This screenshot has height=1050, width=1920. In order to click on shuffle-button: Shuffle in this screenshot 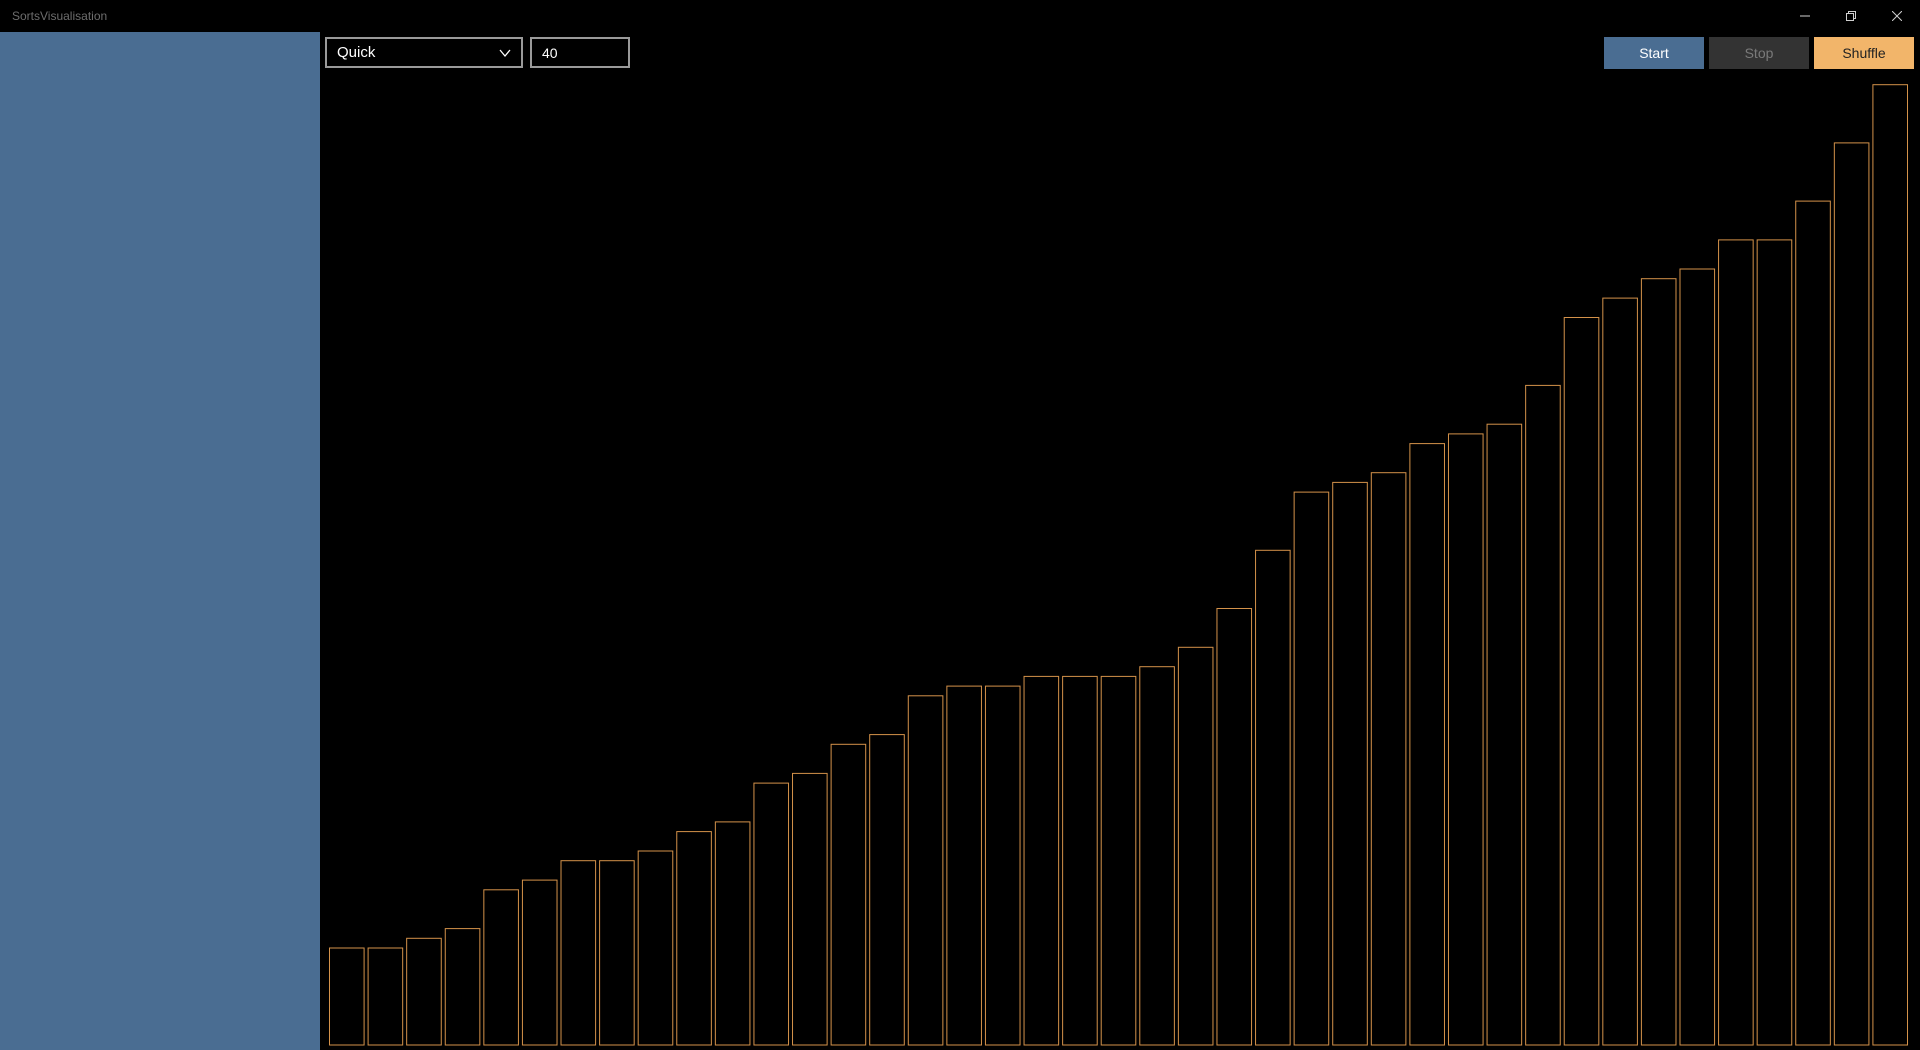, I will do `click(1864, 53)`.